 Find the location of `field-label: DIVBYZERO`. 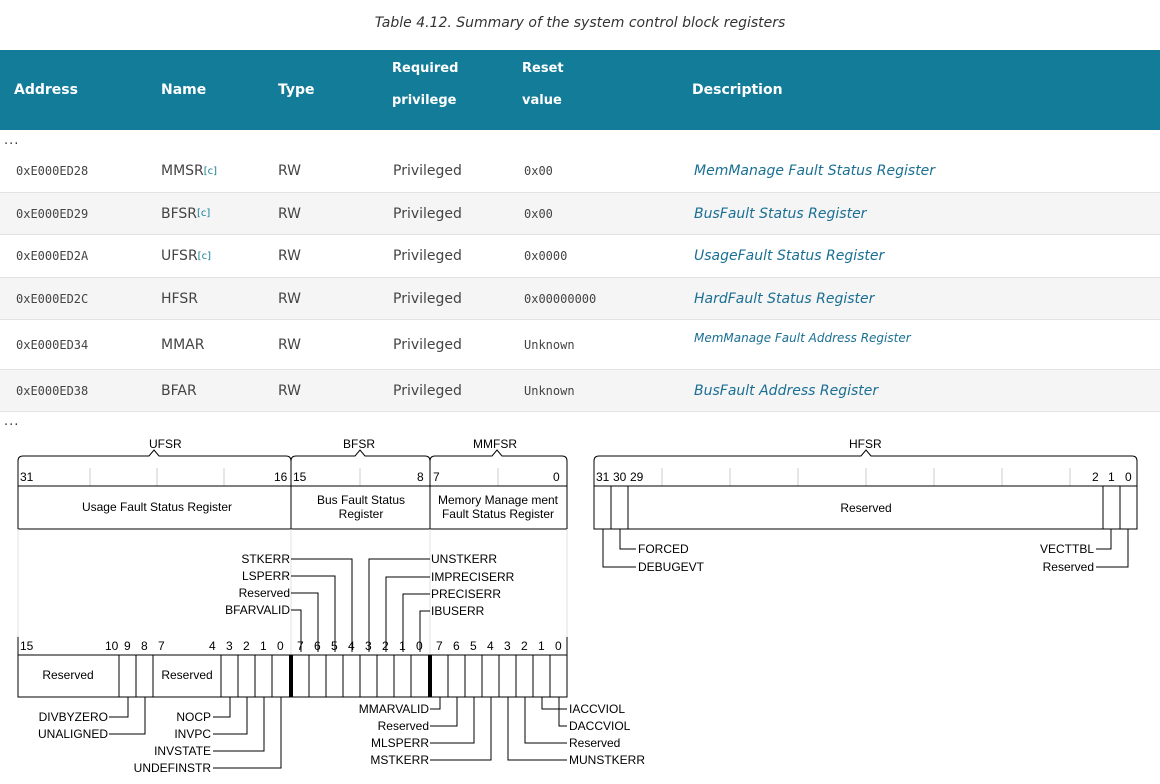

field-label: DIVBYZERO is located at coordinates (73, 717).